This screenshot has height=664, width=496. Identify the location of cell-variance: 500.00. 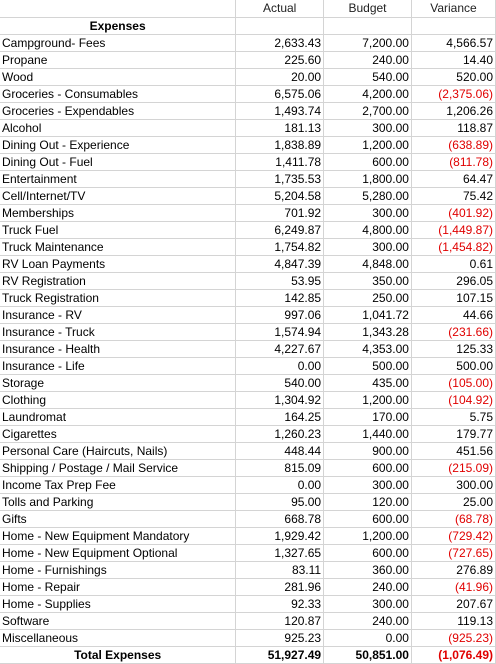
(453, 366).